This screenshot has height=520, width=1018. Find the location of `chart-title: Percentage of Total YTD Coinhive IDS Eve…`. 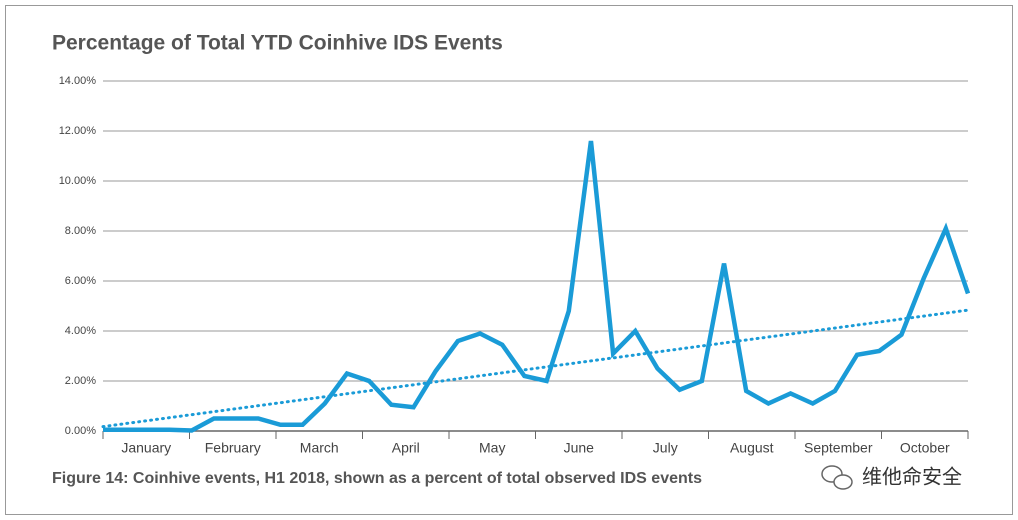

chart-title: Percentage of Total YTD Coinhive IDS Eve… is located at coordinates (277, 43).